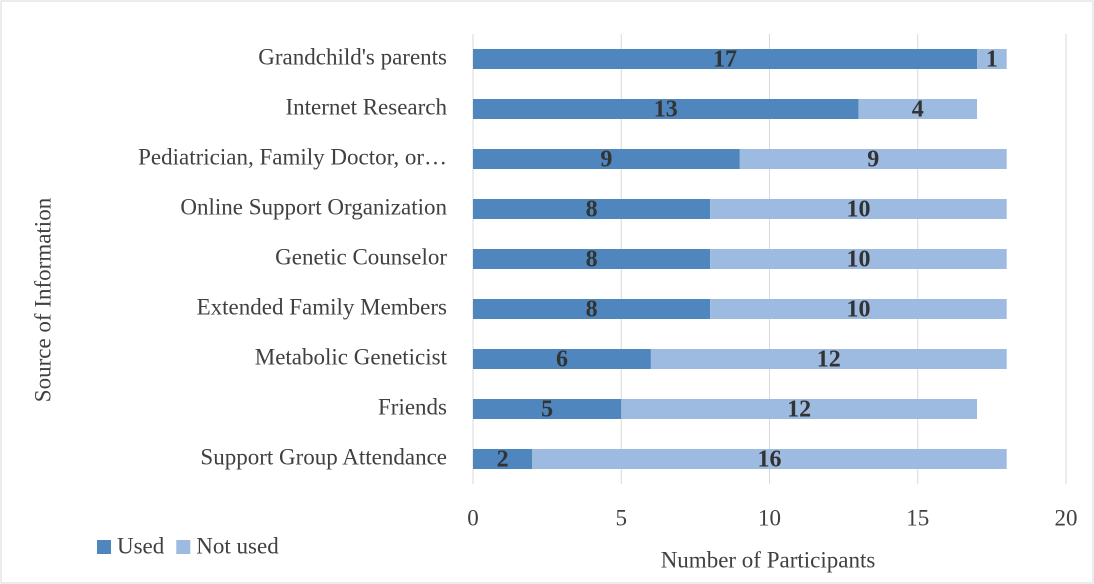 The image size is (1094, 584). I want to click on y-tick-label: Genetic Counselor, so click(361, 256).